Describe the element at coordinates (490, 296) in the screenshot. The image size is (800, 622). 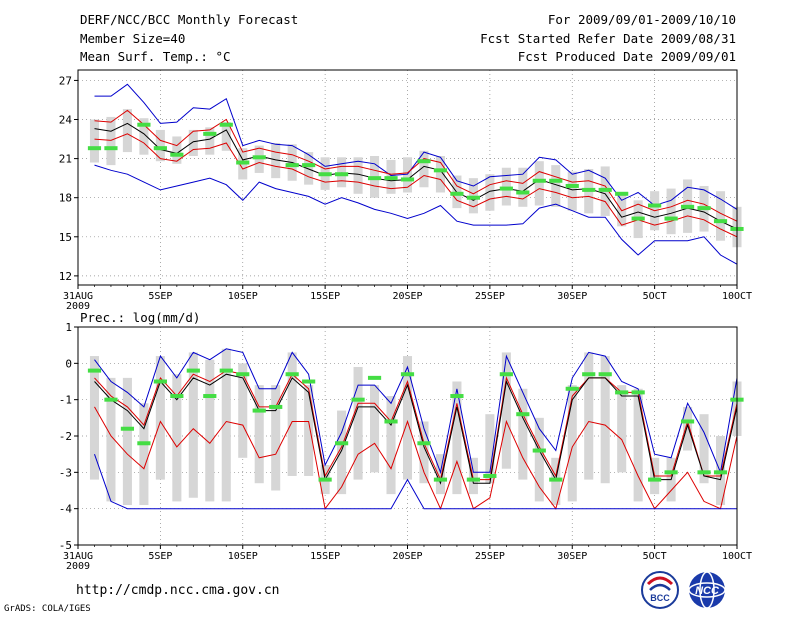
I see `temp-x-tick-label: 25SEP` at that location.